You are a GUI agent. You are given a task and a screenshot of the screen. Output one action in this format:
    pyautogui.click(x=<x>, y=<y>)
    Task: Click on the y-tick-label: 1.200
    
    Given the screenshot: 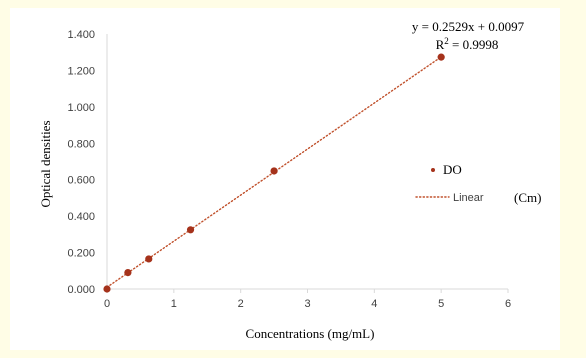 What is the action you would take?
    pyautogui.click(x=81, y=71)
    